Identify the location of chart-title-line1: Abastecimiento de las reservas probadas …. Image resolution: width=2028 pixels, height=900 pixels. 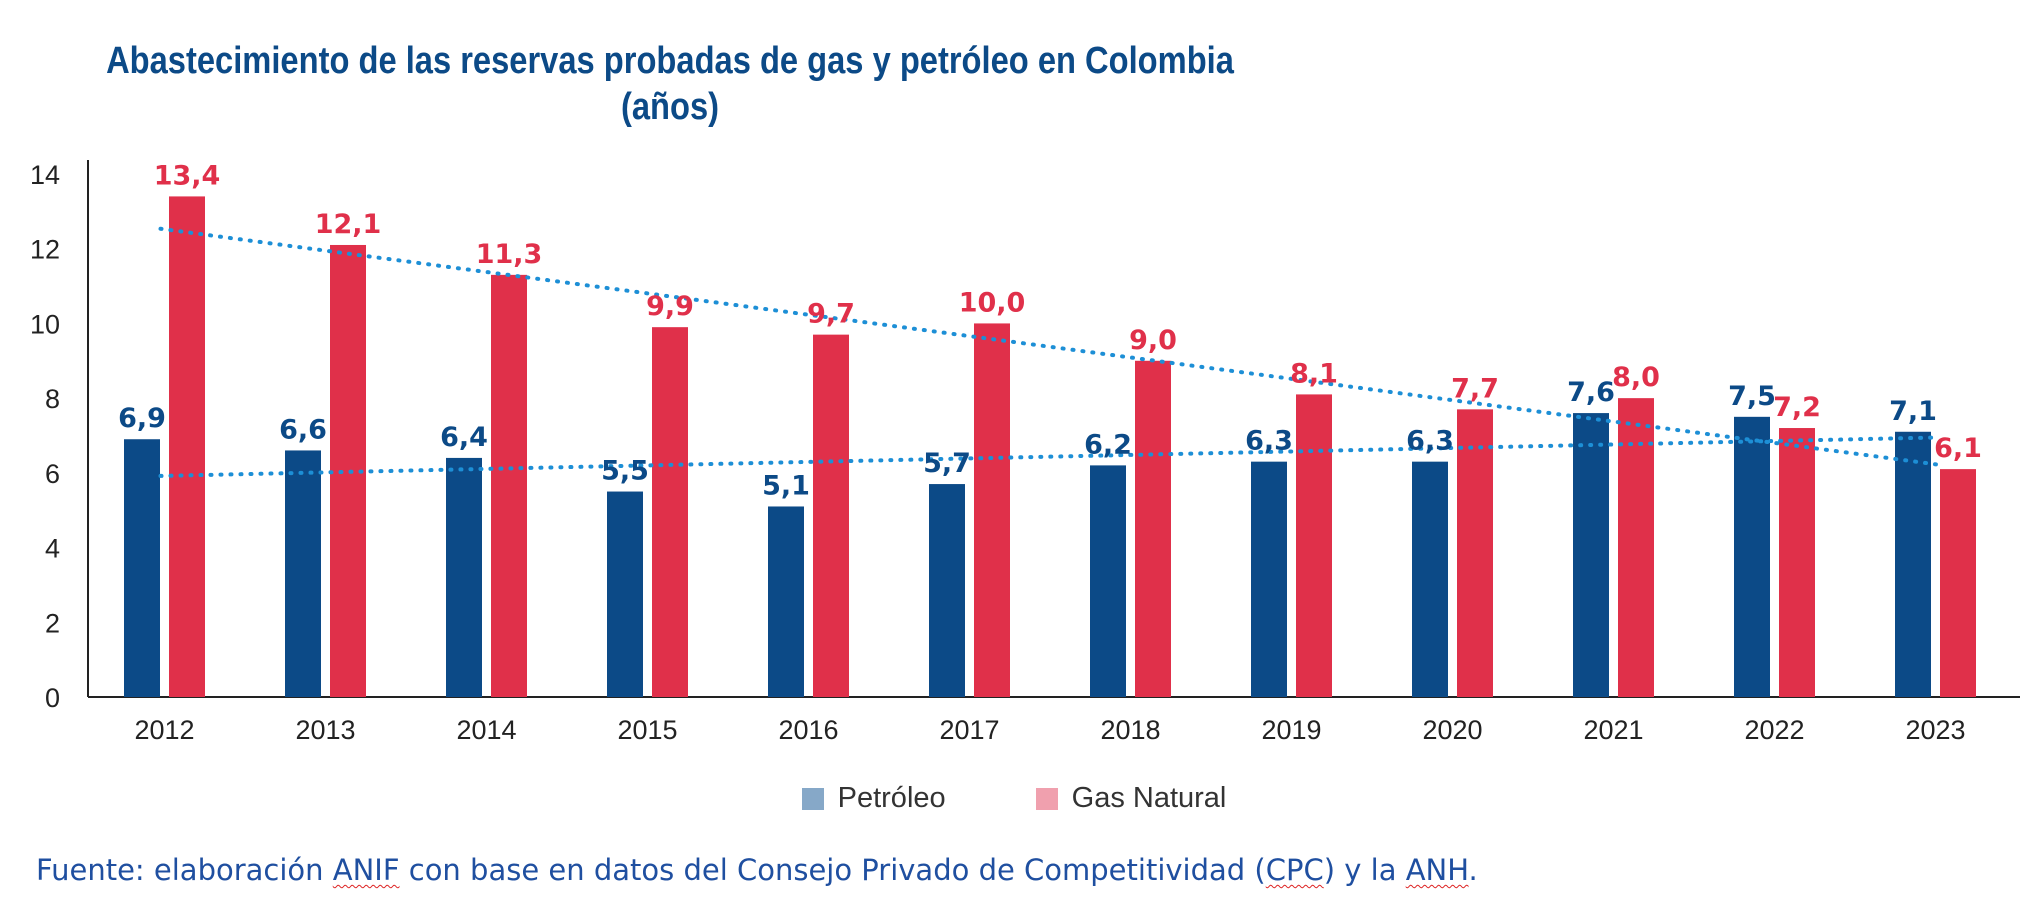
(670, 61).